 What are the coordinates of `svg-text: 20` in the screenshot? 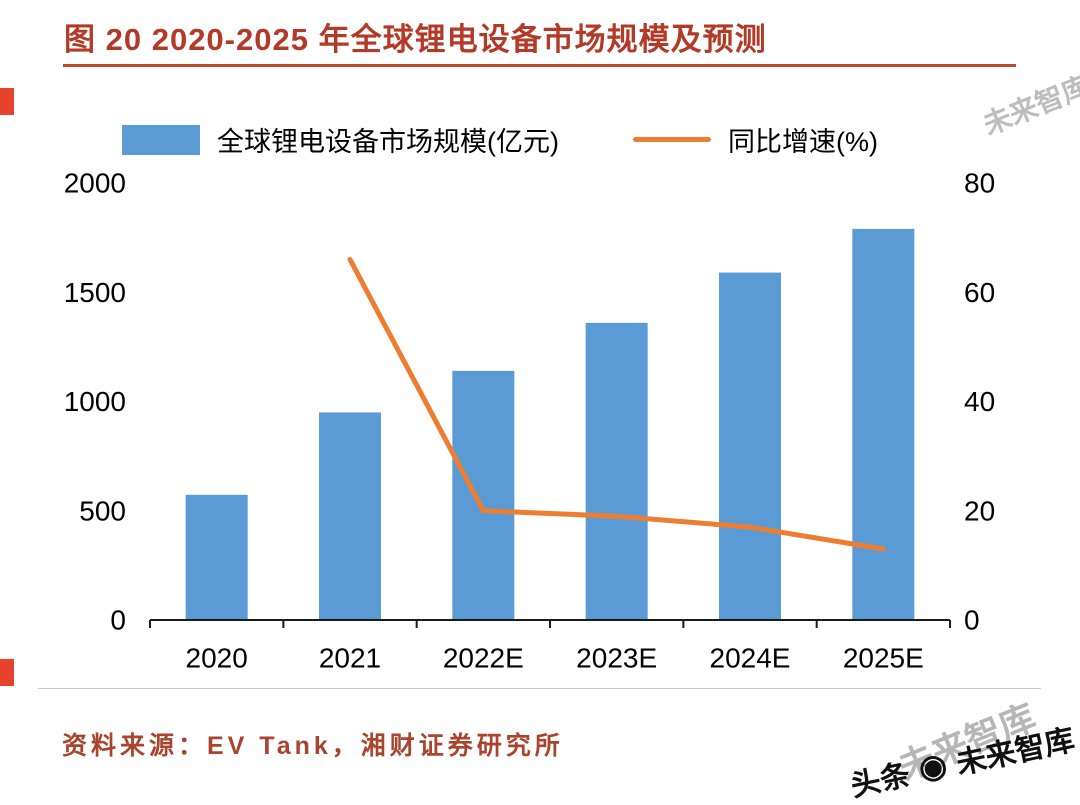 It's located at (979, 510).